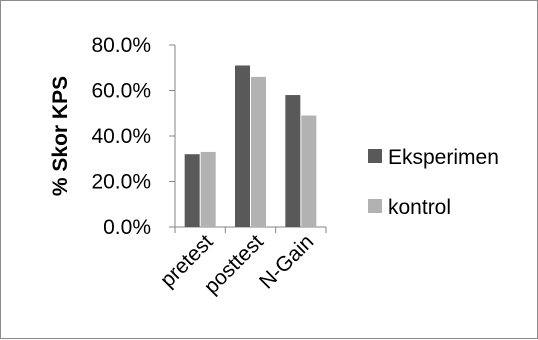 This screenshot has height=340, width=538. Describe the element at coordinates (286, 261) in the screenshot. I see `x-tick-label: N-Gain` at that location.